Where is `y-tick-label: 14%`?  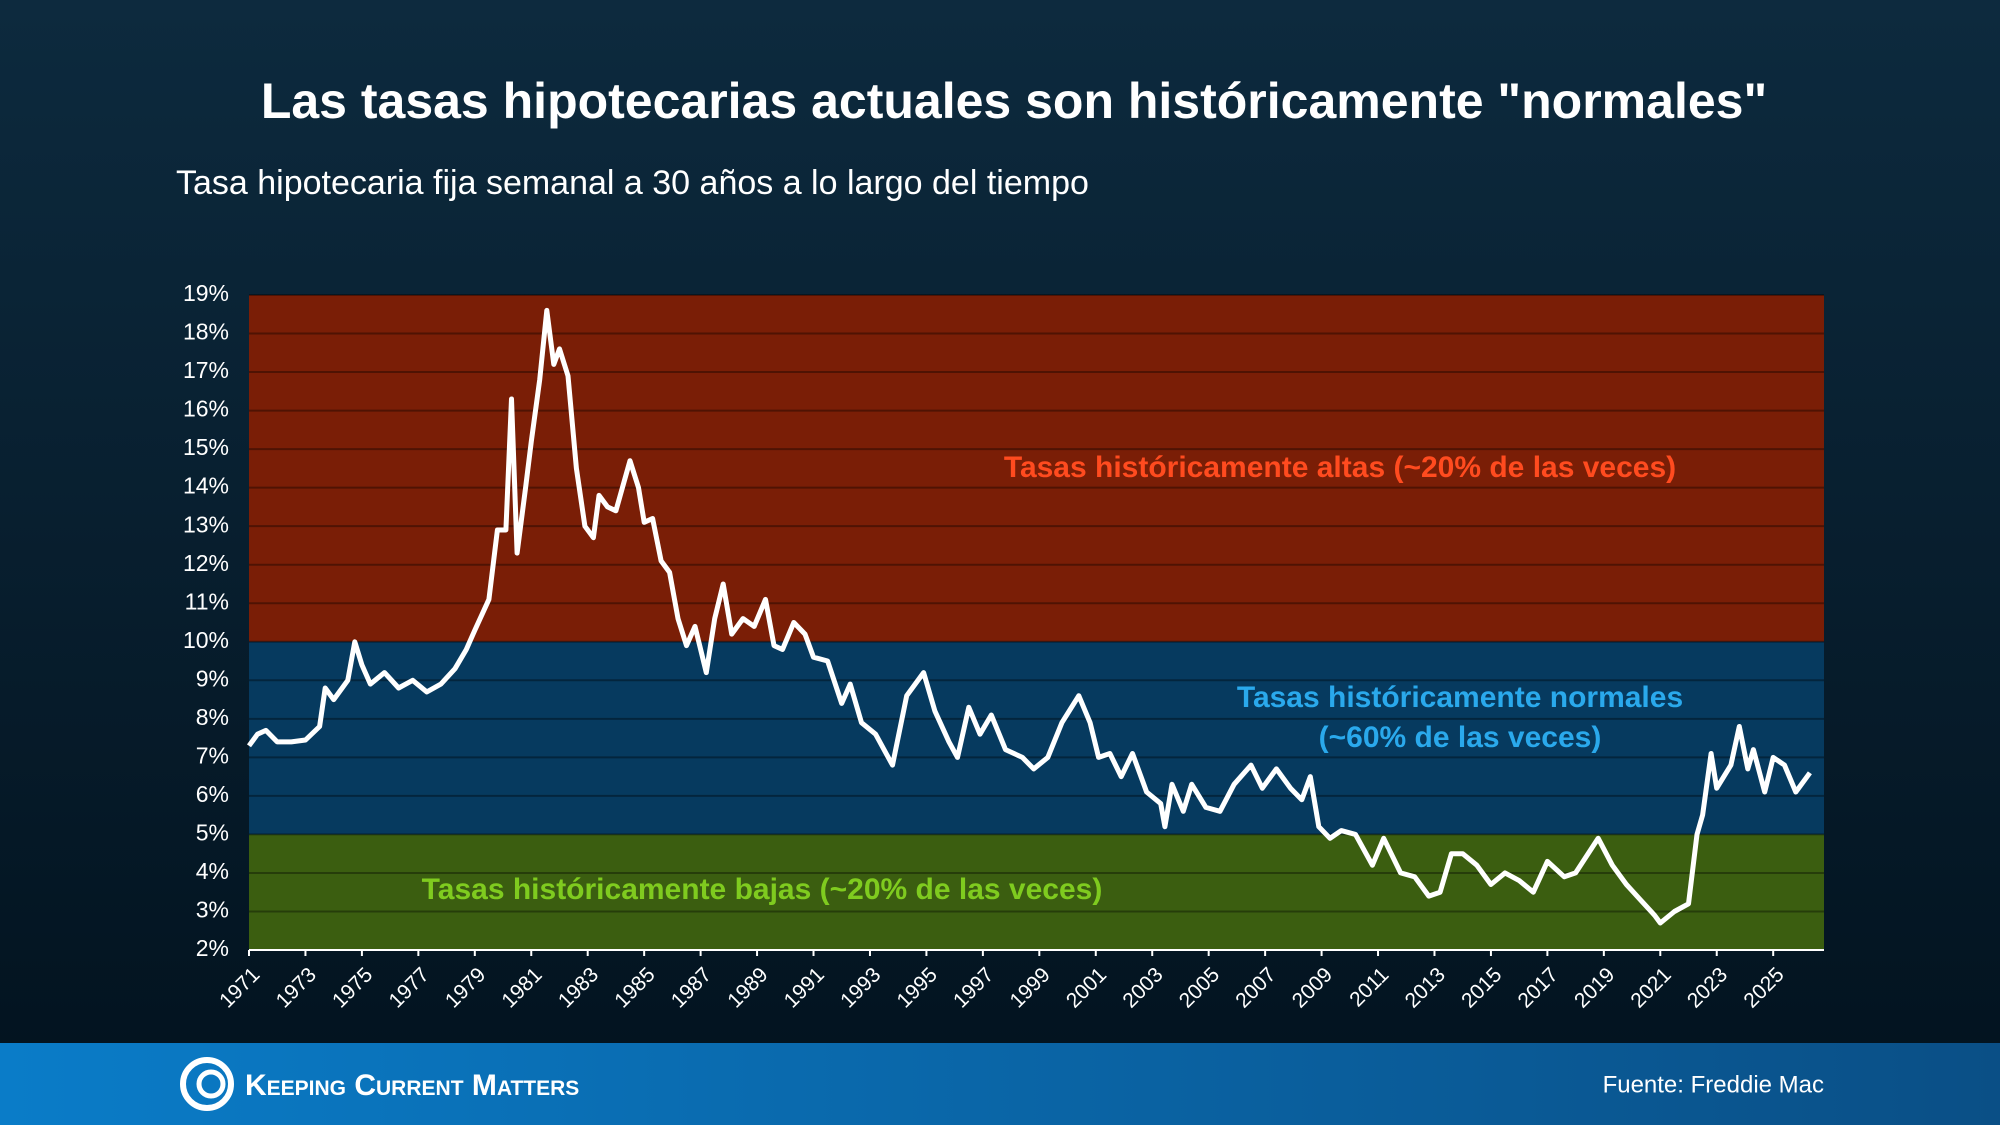
y-tick-label: 14% is located at coordinates (206, 486).